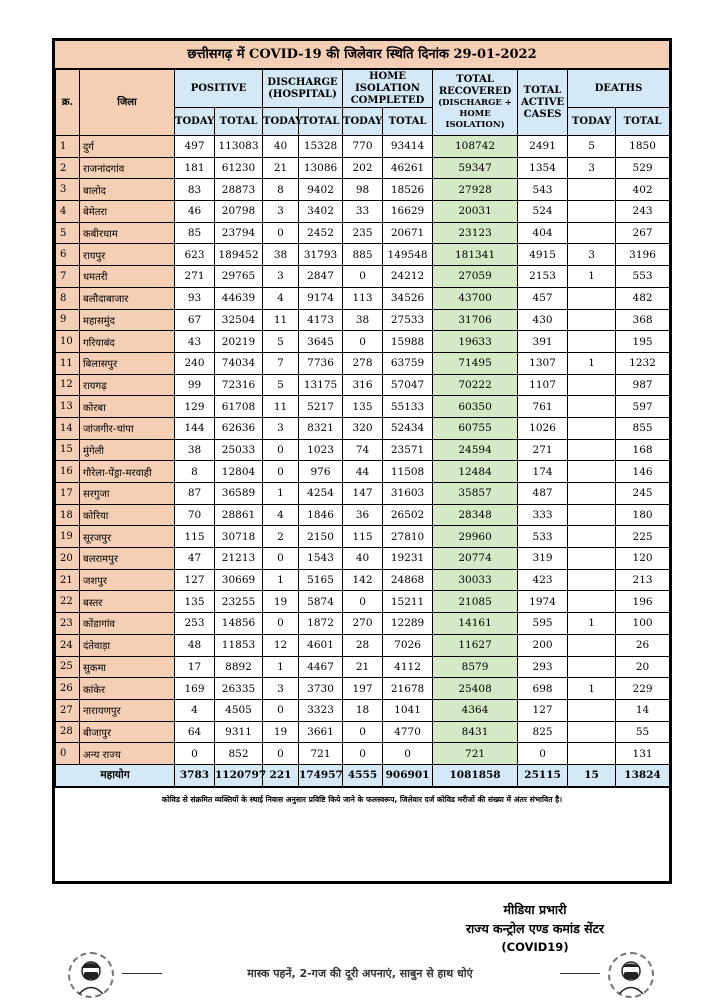  I want to click on row-district: राजनांदगांव, so click(127, 168).